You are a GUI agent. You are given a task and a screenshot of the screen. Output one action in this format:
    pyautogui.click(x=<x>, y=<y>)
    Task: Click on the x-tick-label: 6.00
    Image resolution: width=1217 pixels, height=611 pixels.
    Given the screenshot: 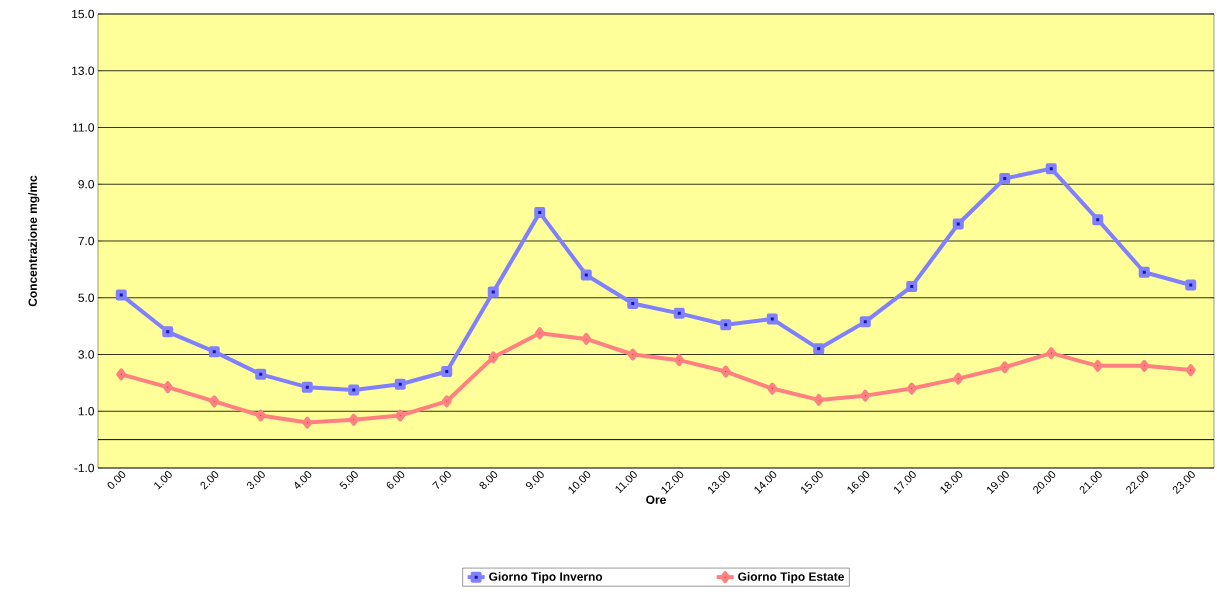 What is the action you would take?
    pyautogui.click(x=395, y=480)
    